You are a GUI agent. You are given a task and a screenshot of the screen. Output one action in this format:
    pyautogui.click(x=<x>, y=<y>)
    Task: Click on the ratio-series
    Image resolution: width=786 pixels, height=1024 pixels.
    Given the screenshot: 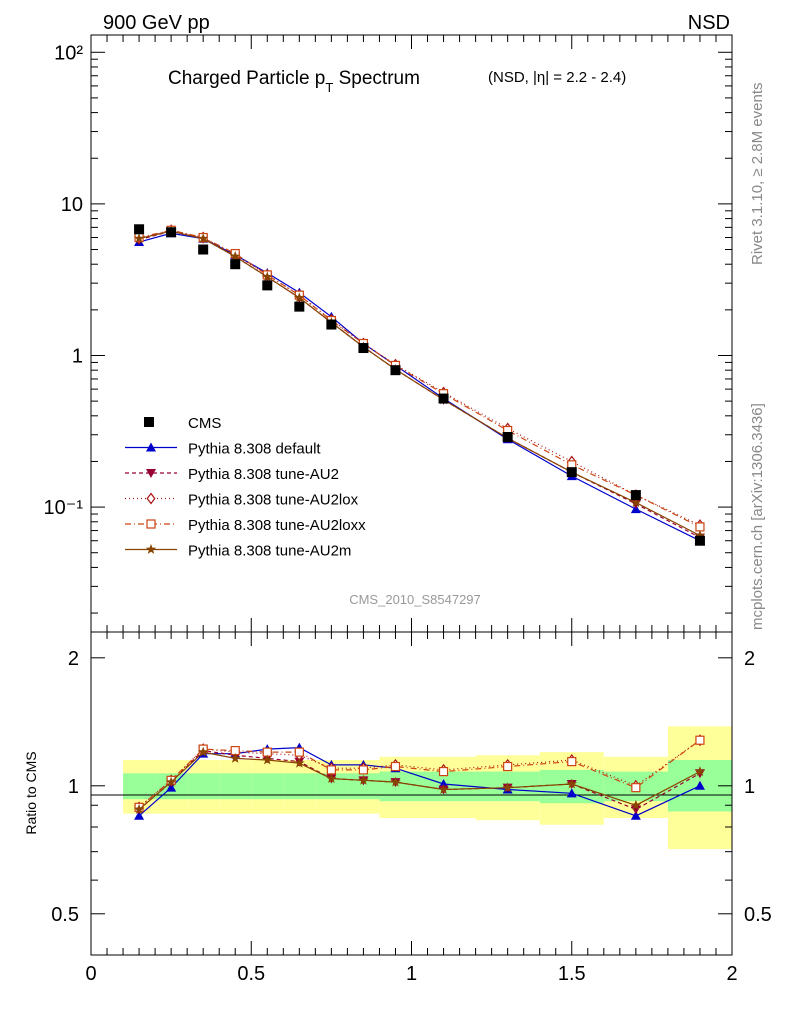 What is the action you would take?
    pyautogui.click(x=419, y=777)
    